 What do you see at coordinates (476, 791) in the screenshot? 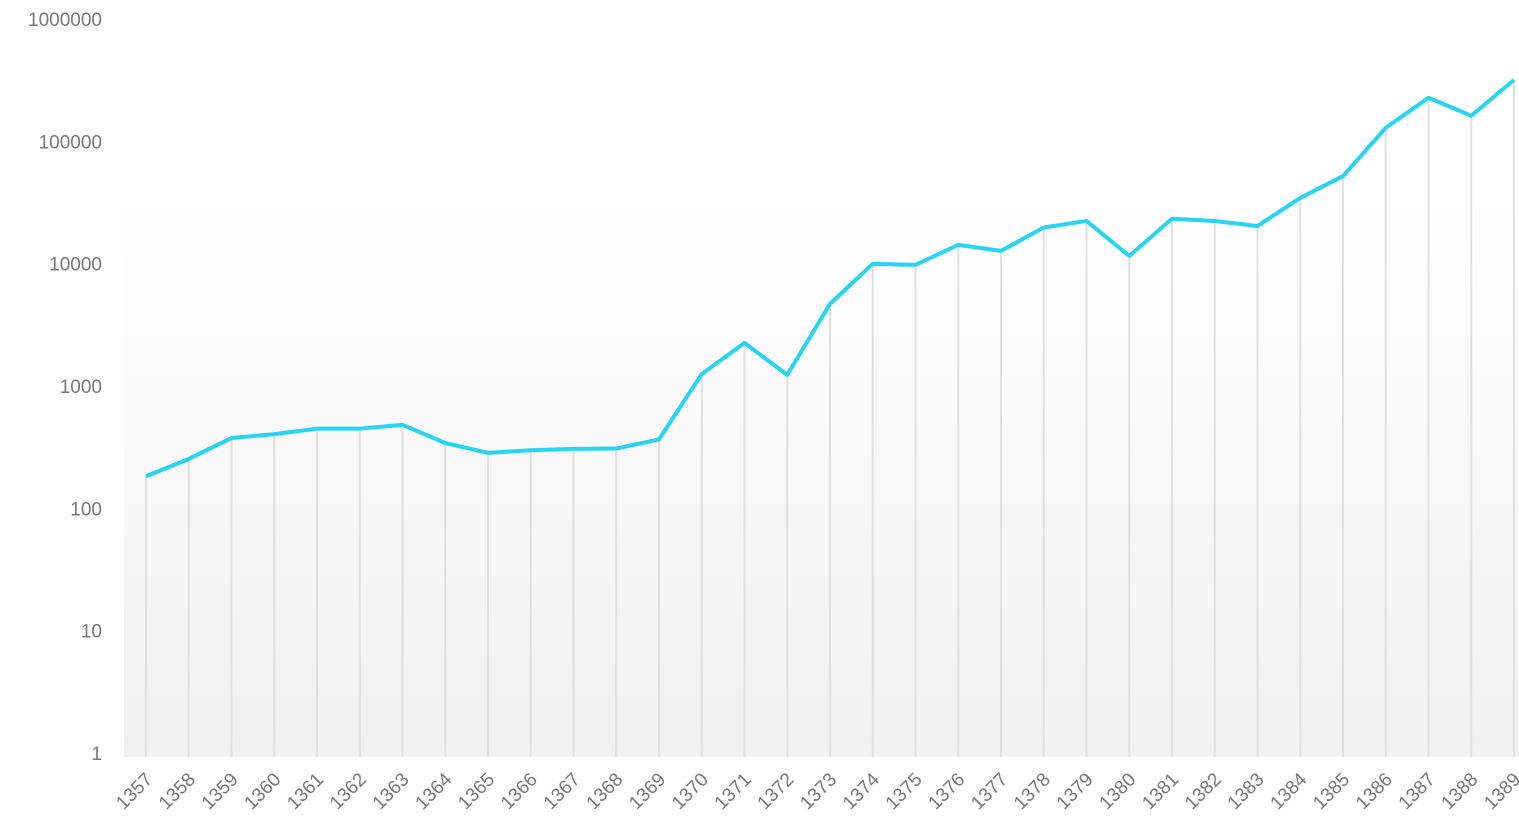
I see `x-tick-label: 1365` at bounding box center [476, 791].